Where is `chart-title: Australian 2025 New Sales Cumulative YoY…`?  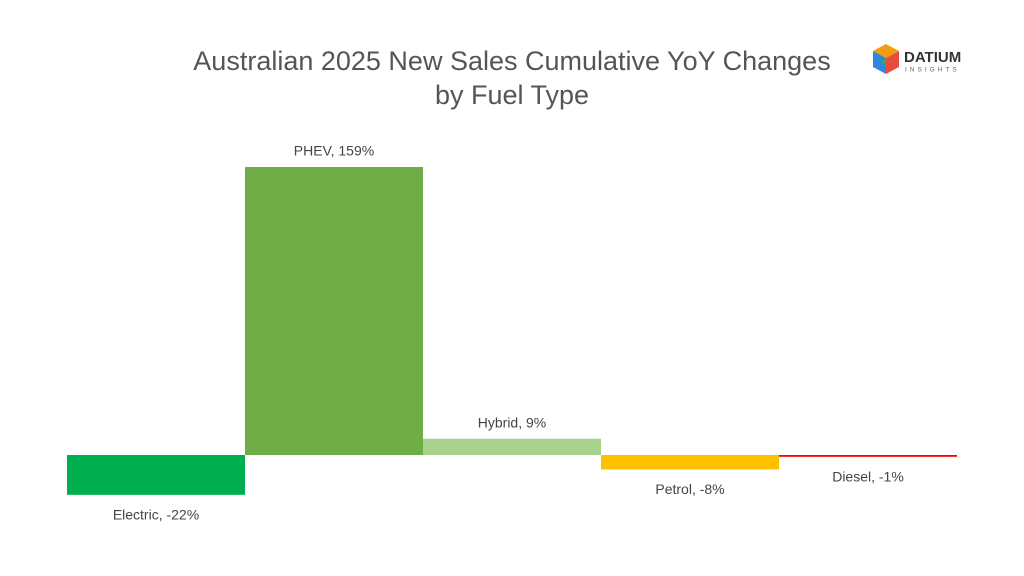 chart-title: Australian 2025 New Sales Cumulative YoY… is located at coordinates (512, 78).